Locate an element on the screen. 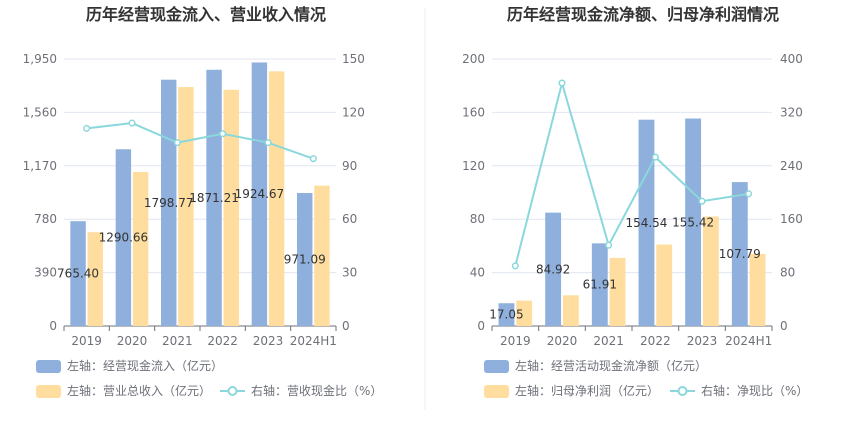  left-axis-tick-label: 1,170 is located at coordinates (40, 166).